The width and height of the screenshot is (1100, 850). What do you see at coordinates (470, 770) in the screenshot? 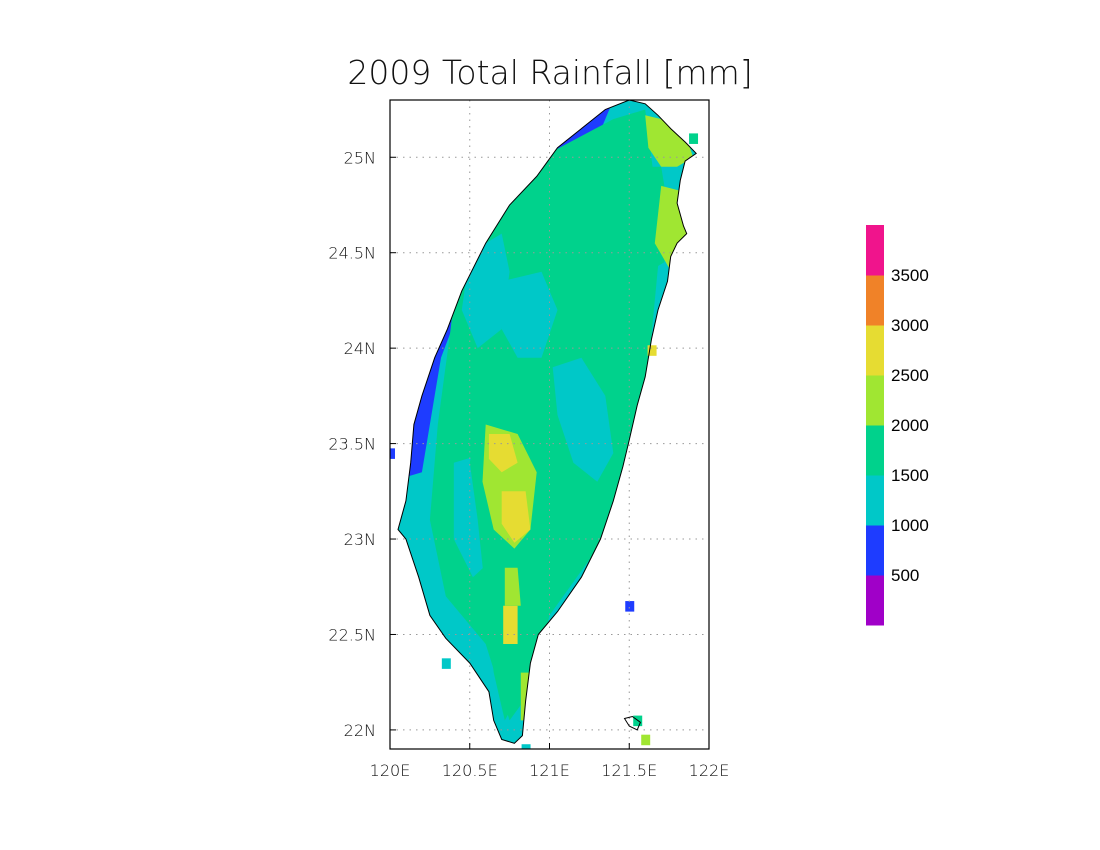
I see `x-tick-label: 120.5E` at bounding box center [470, 770].